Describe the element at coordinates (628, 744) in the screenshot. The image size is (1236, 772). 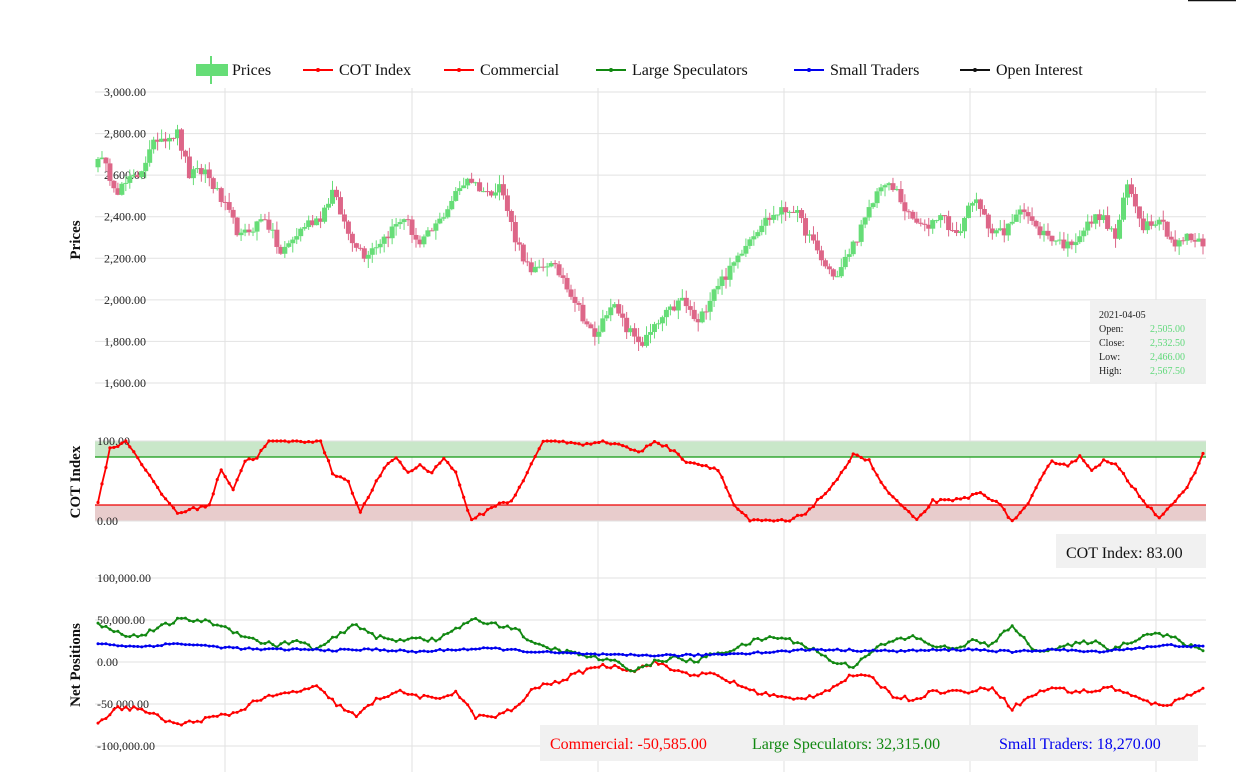
I see `net-positions-readout-item: Commercial: -50,585.00` at that location.